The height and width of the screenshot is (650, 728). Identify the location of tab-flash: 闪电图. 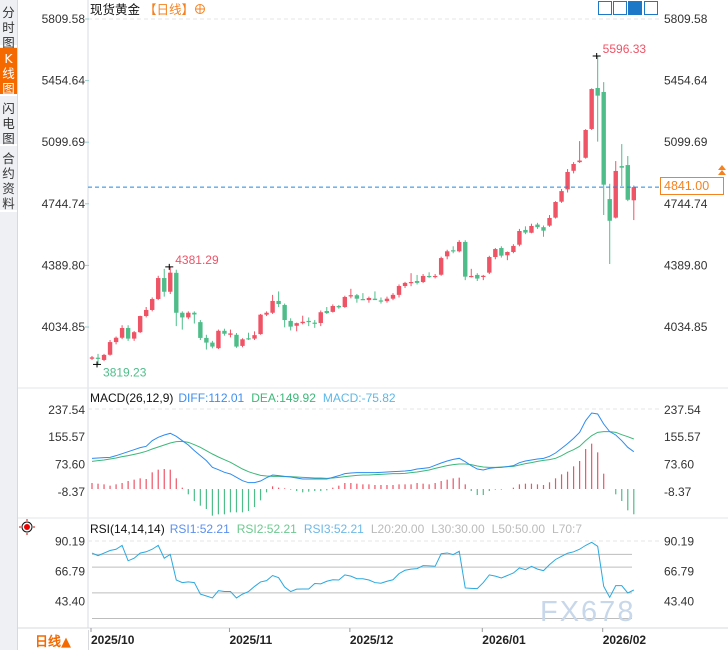
(8, 122).